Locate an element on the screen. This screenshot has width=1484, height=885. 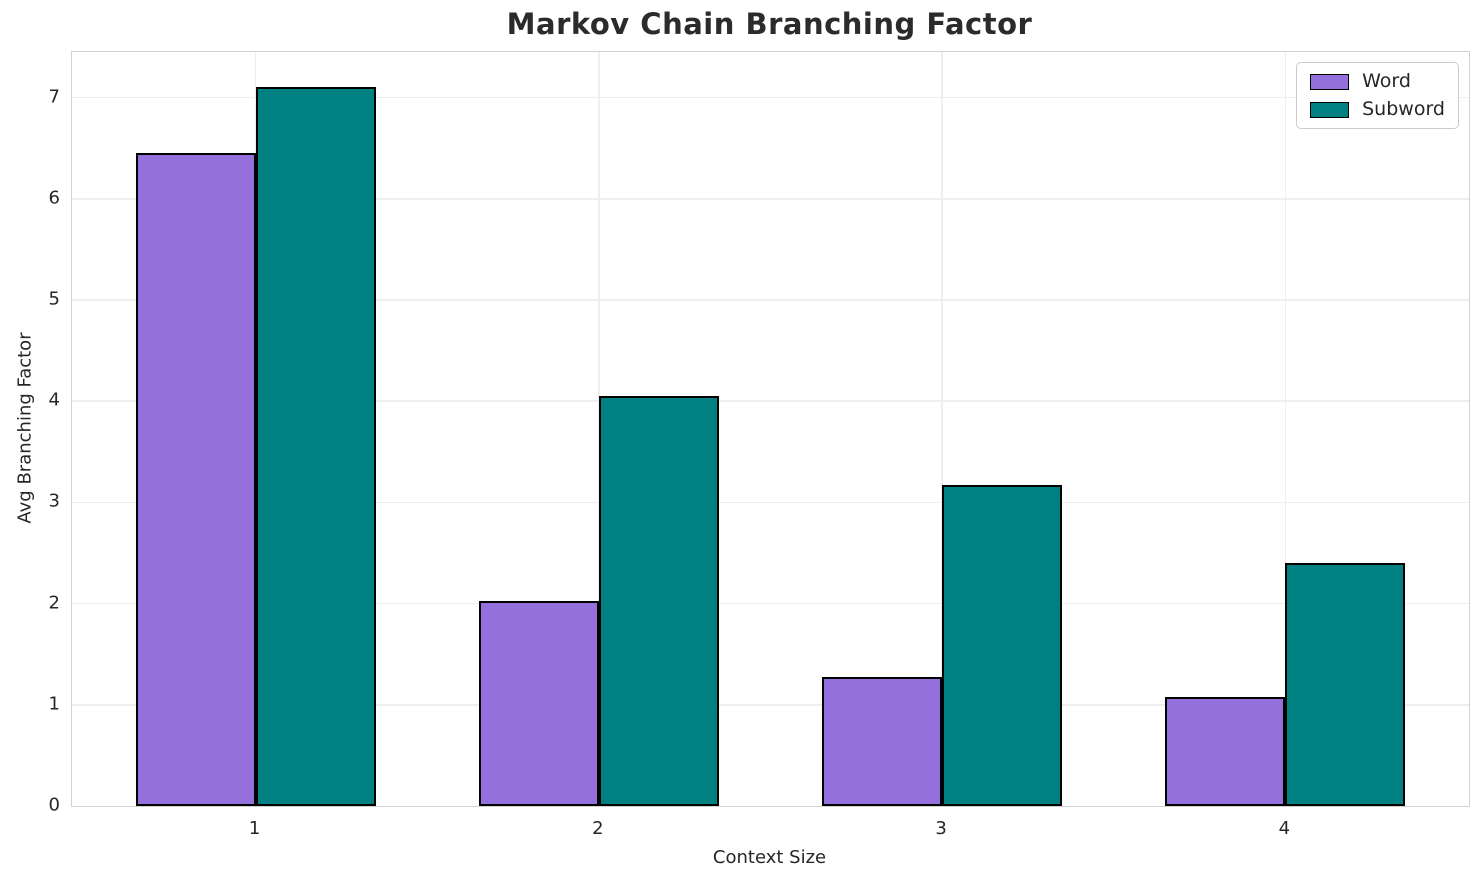
y-tick-label-7: 7 is located at coordinates (54, 97).